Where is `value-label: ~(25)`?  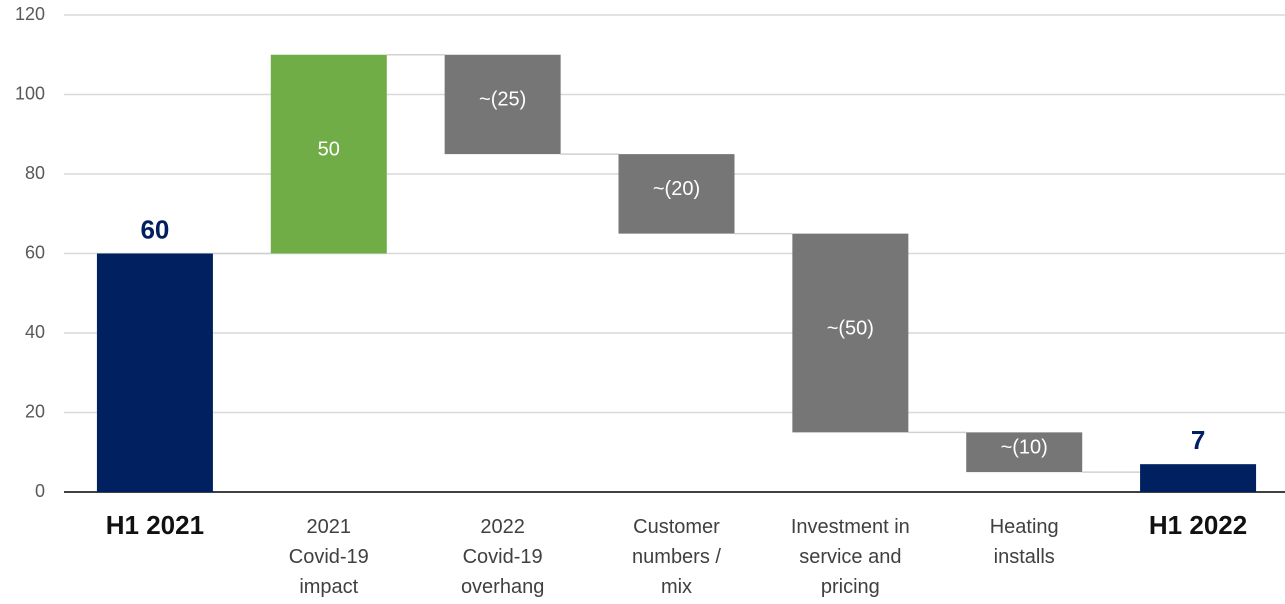
value-label: ~(25) is located at coordinates (502, 100).